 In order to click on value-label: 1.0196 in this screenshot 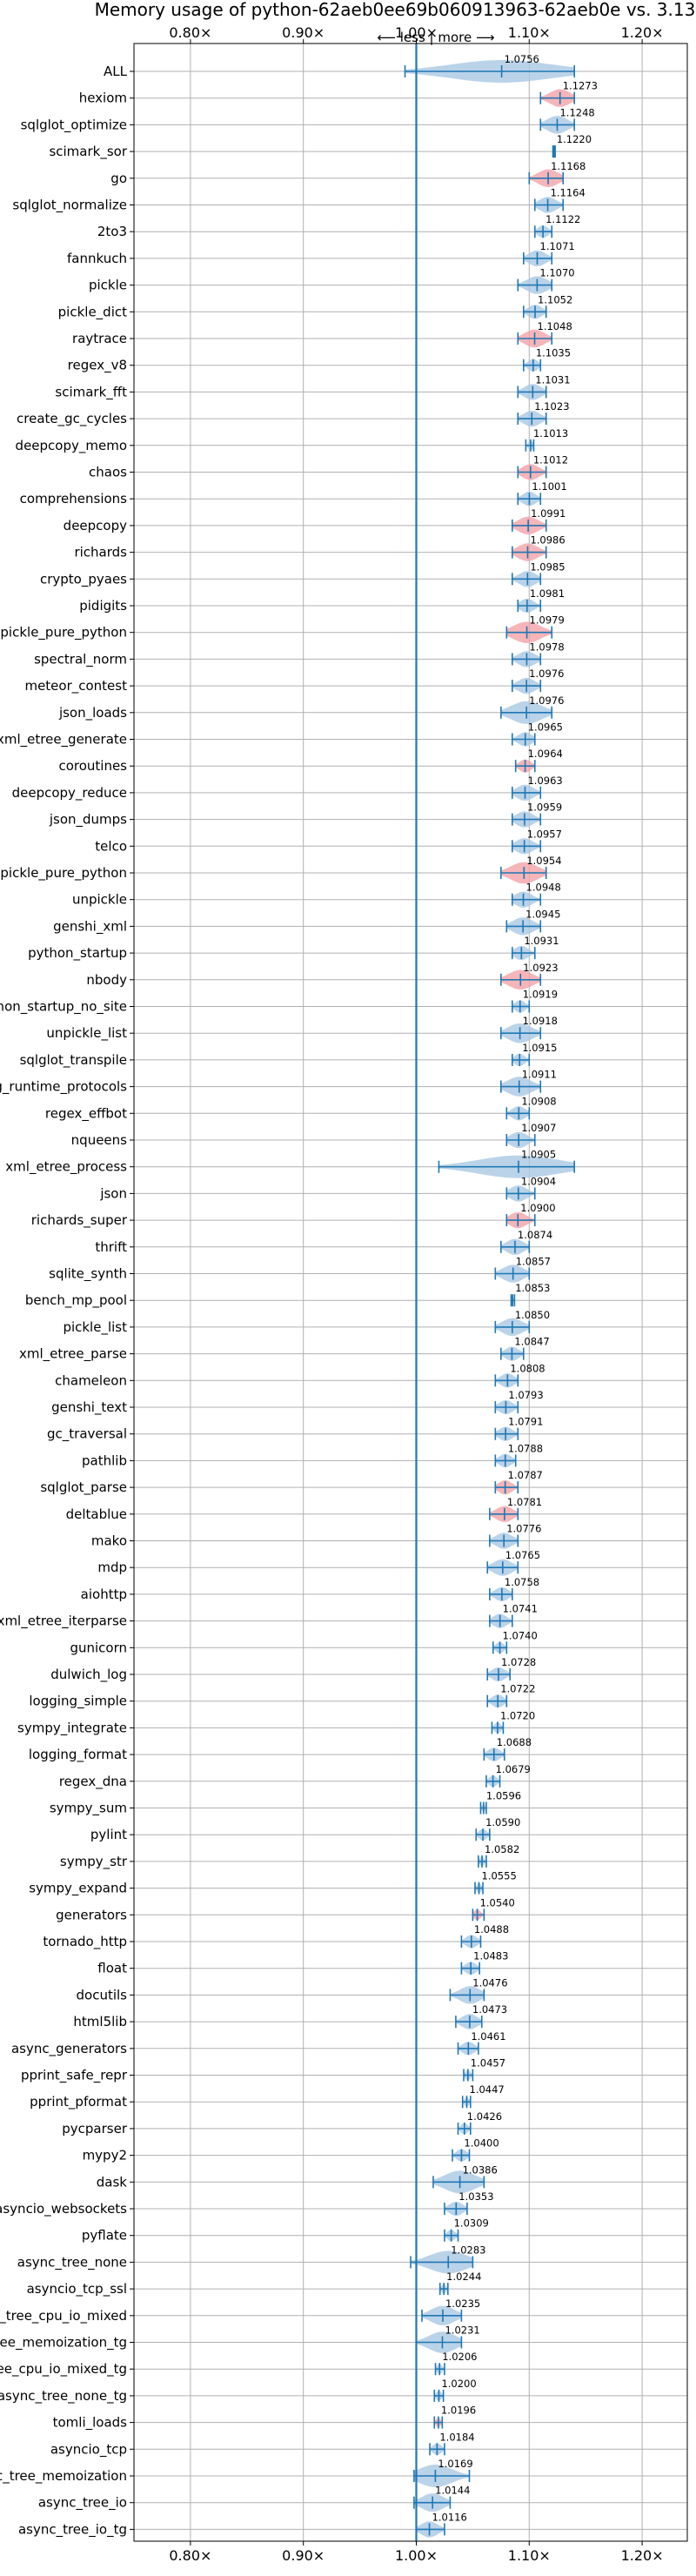, I will do `click(458, 2411)`.